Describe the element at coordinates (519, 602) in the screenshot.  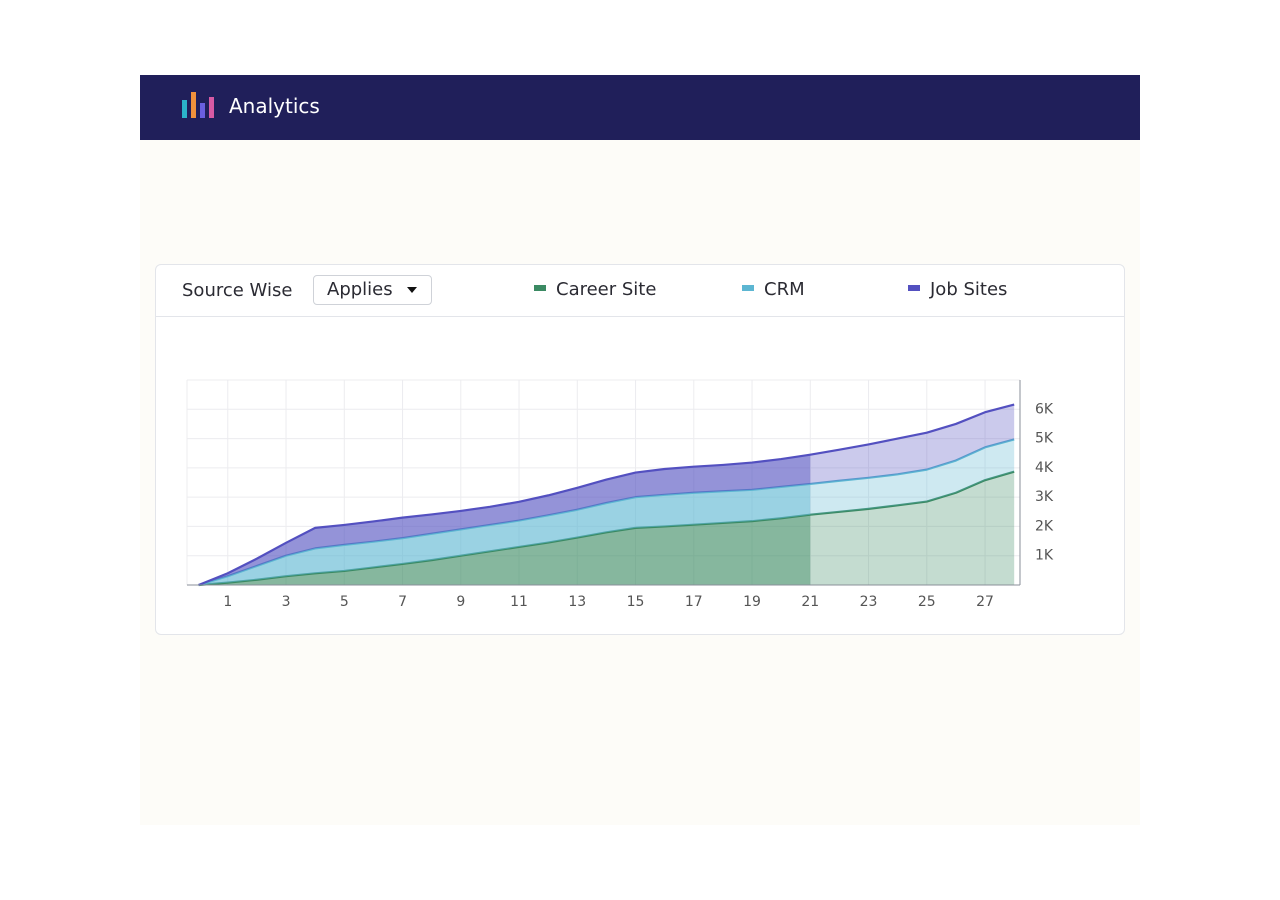
I see `x-tick-label: 11` at that location.